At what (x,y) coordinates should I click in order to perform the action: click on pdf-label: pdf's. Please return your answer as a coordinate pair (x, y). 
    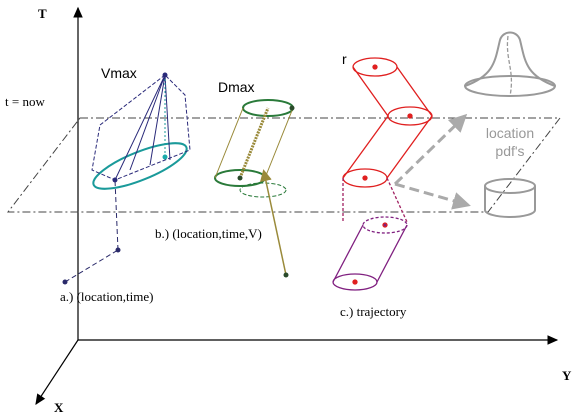
    Looking at the image, I should click on (509, 151).